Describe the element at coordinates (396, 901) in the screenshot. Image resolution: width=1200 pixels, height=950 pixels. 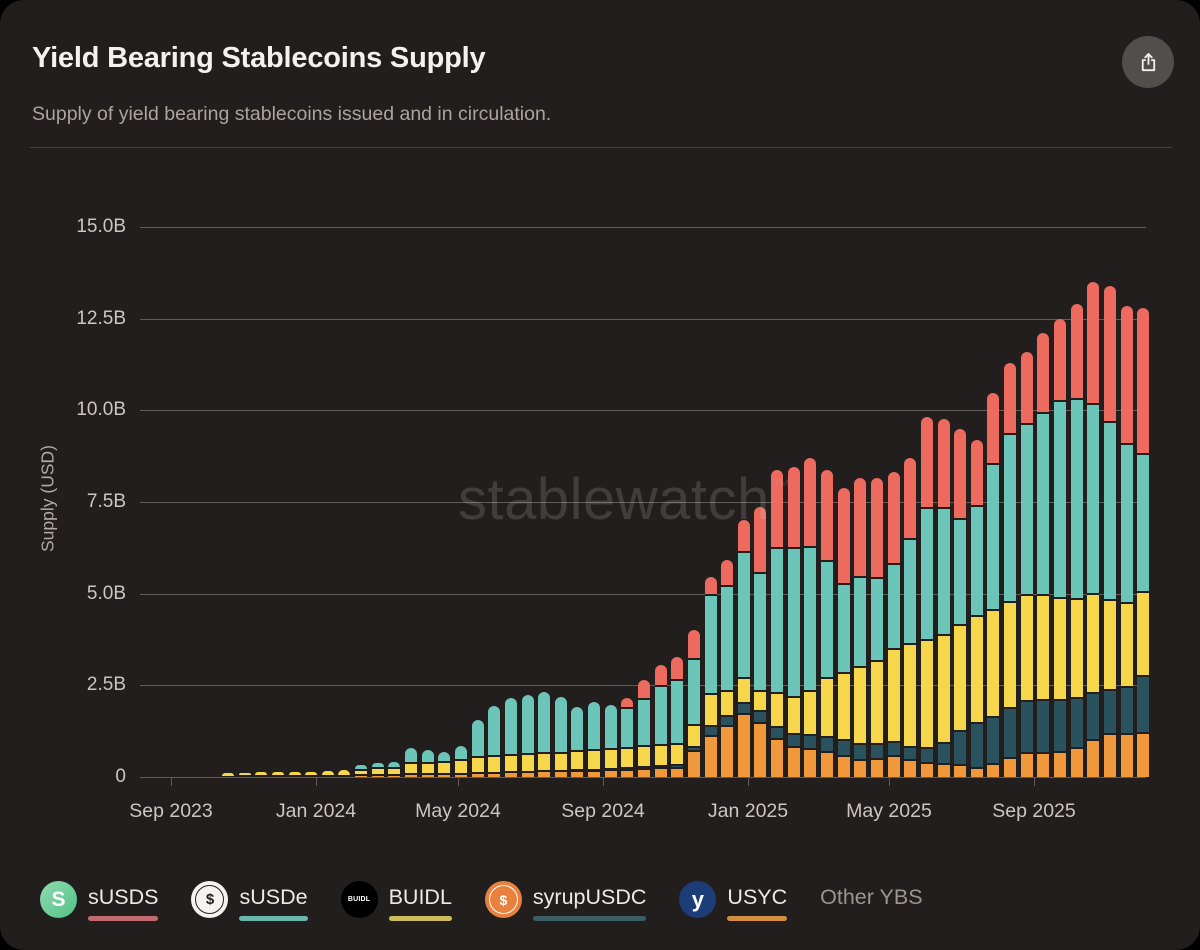
I see `legend-item-buidl: BUIDL BUIDL` at that location.